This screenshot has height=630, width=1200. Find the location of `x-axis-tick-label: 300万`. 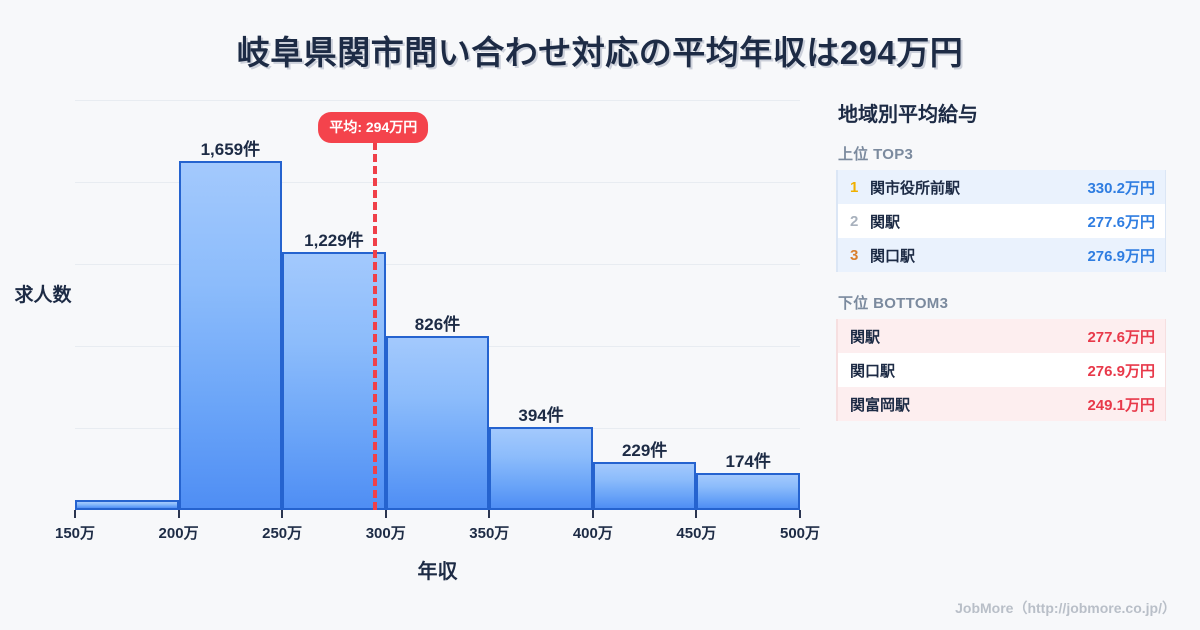

x-axis-tick-label: 300万 is located at coordinates (385, 533).